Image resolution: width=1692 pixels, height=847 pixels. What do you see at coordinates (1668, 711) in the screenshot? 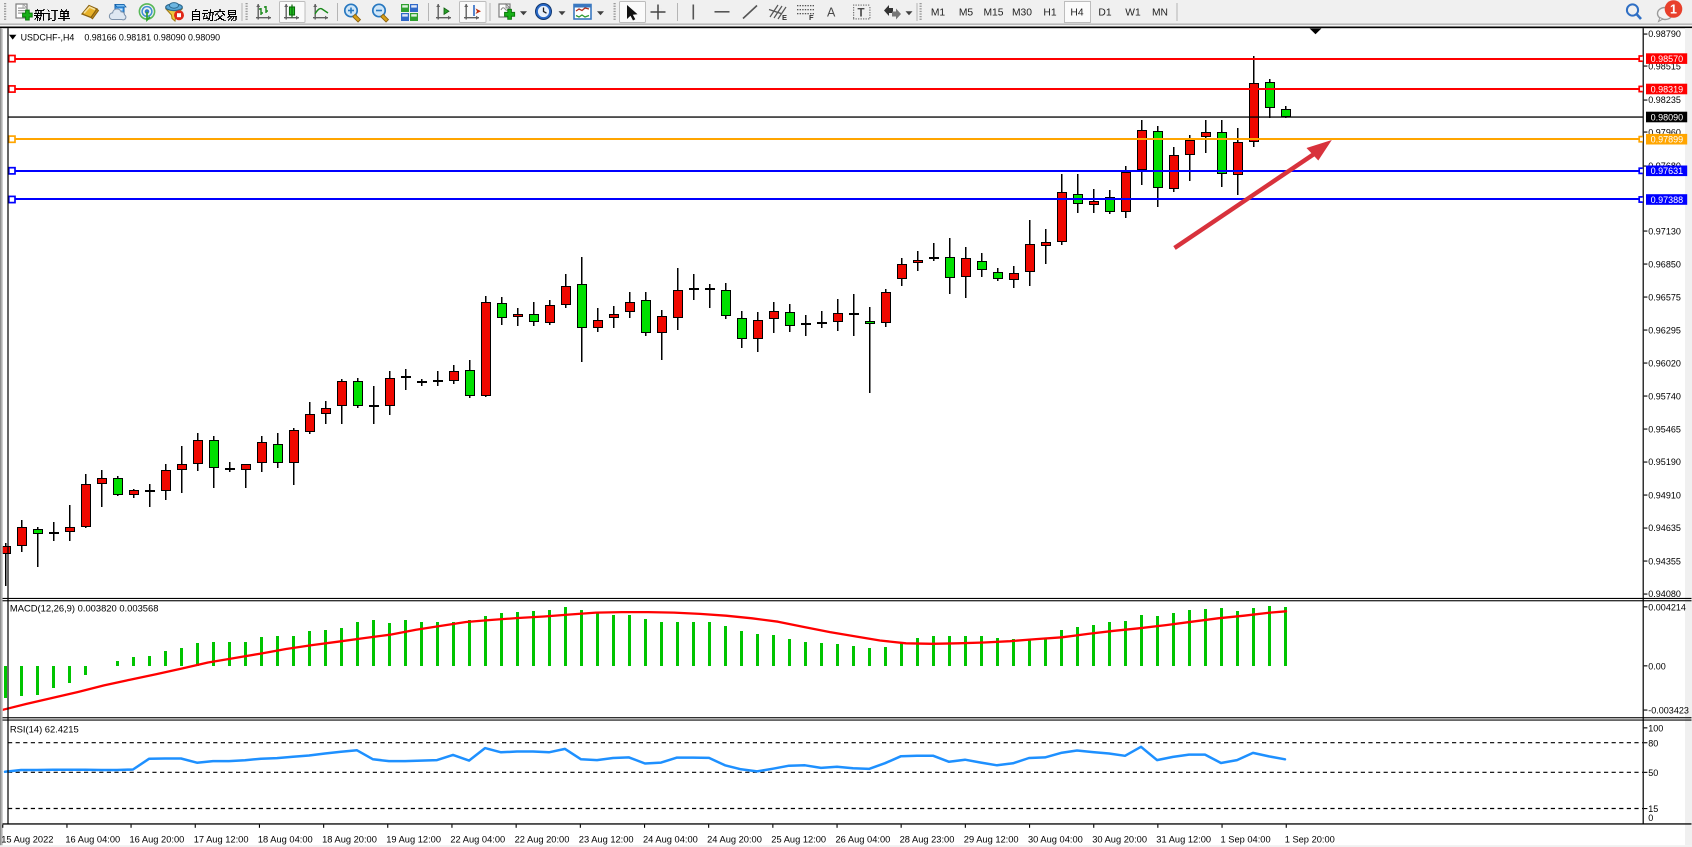
I see `svg-text: -0.003423` at bounding box center [1668, 711].